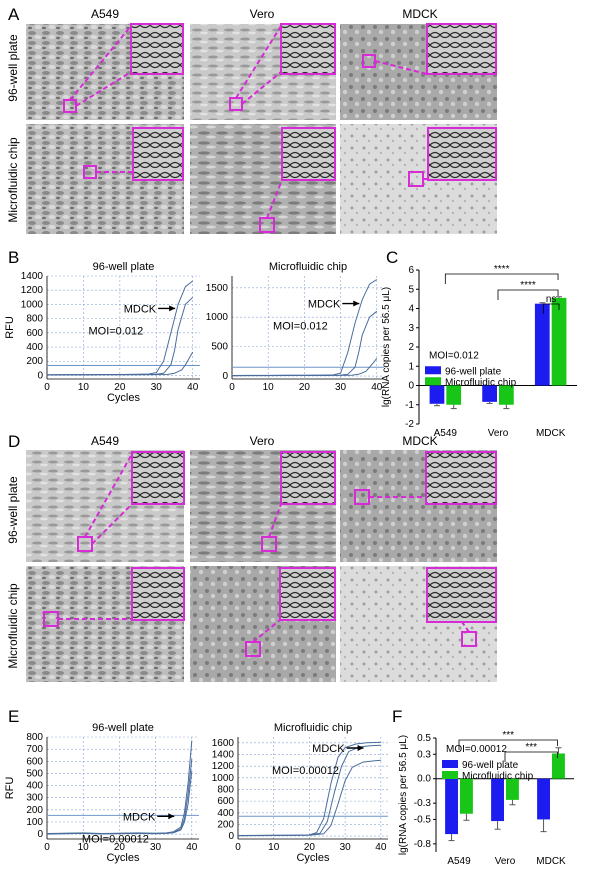  What do you see at coordinates (411, 309) in the screenshot?
I see `y-tick-label: 4` at bounding box center [411, 309].